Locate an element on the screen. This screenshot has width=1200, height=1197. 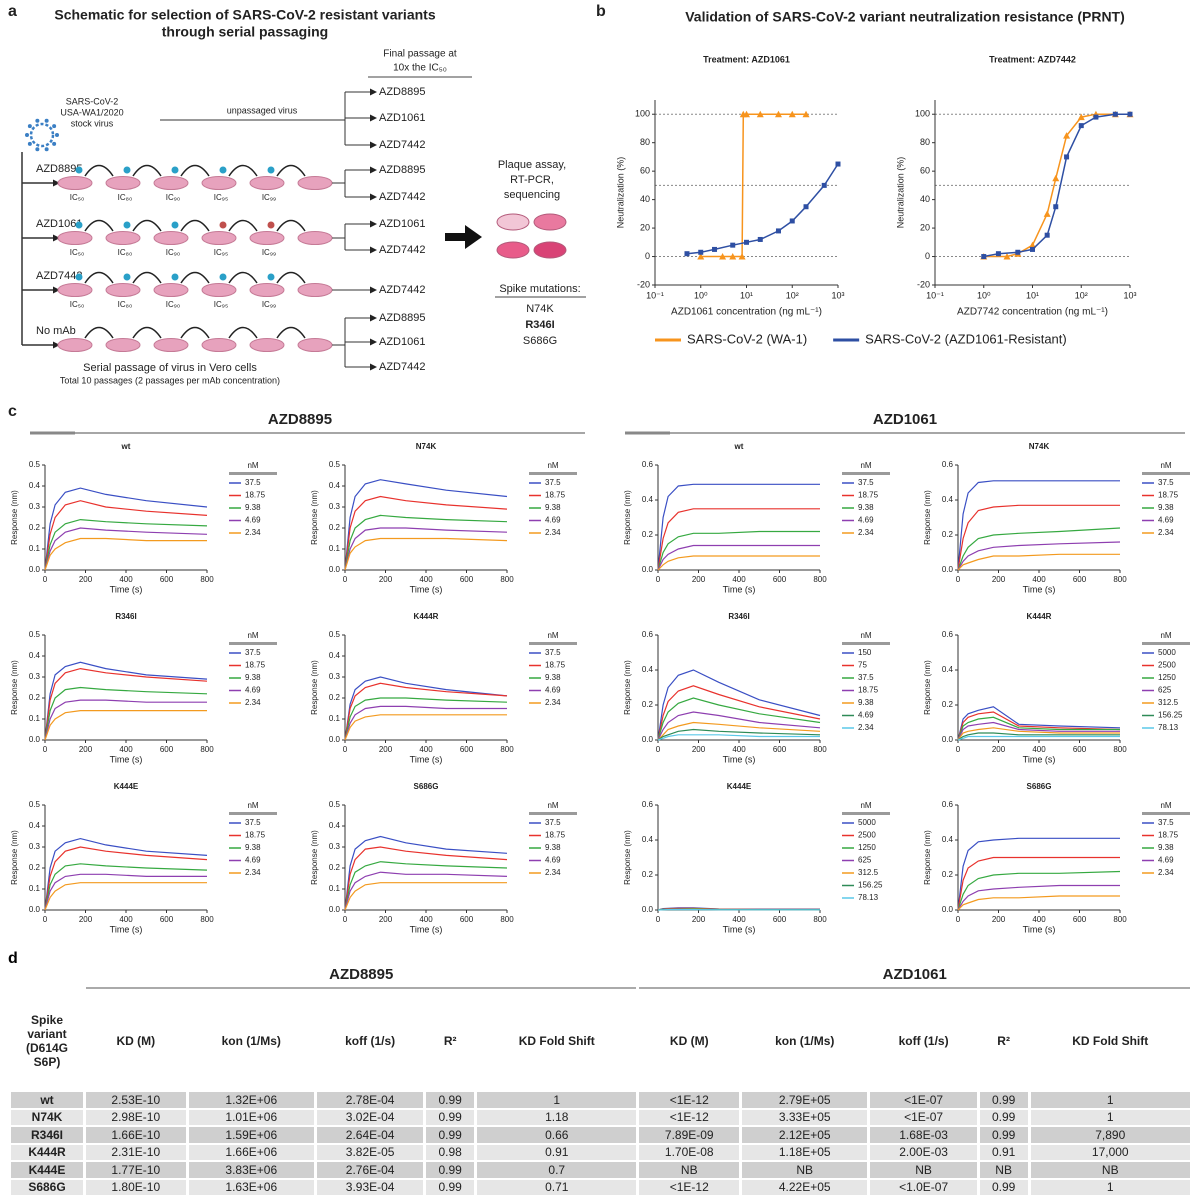
y-tick-label: 0.3 is located at coordinates (335, 846).